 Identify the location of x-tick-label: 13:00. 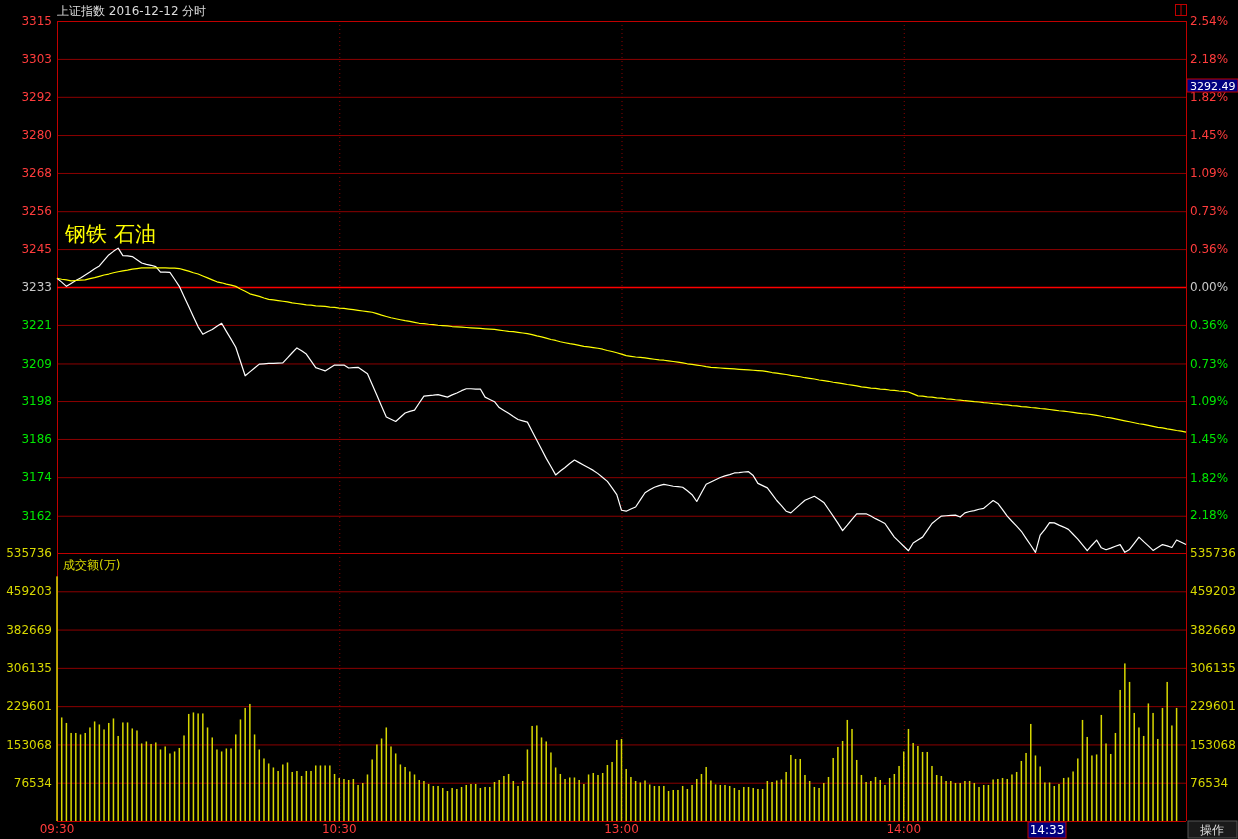
(621, 829).